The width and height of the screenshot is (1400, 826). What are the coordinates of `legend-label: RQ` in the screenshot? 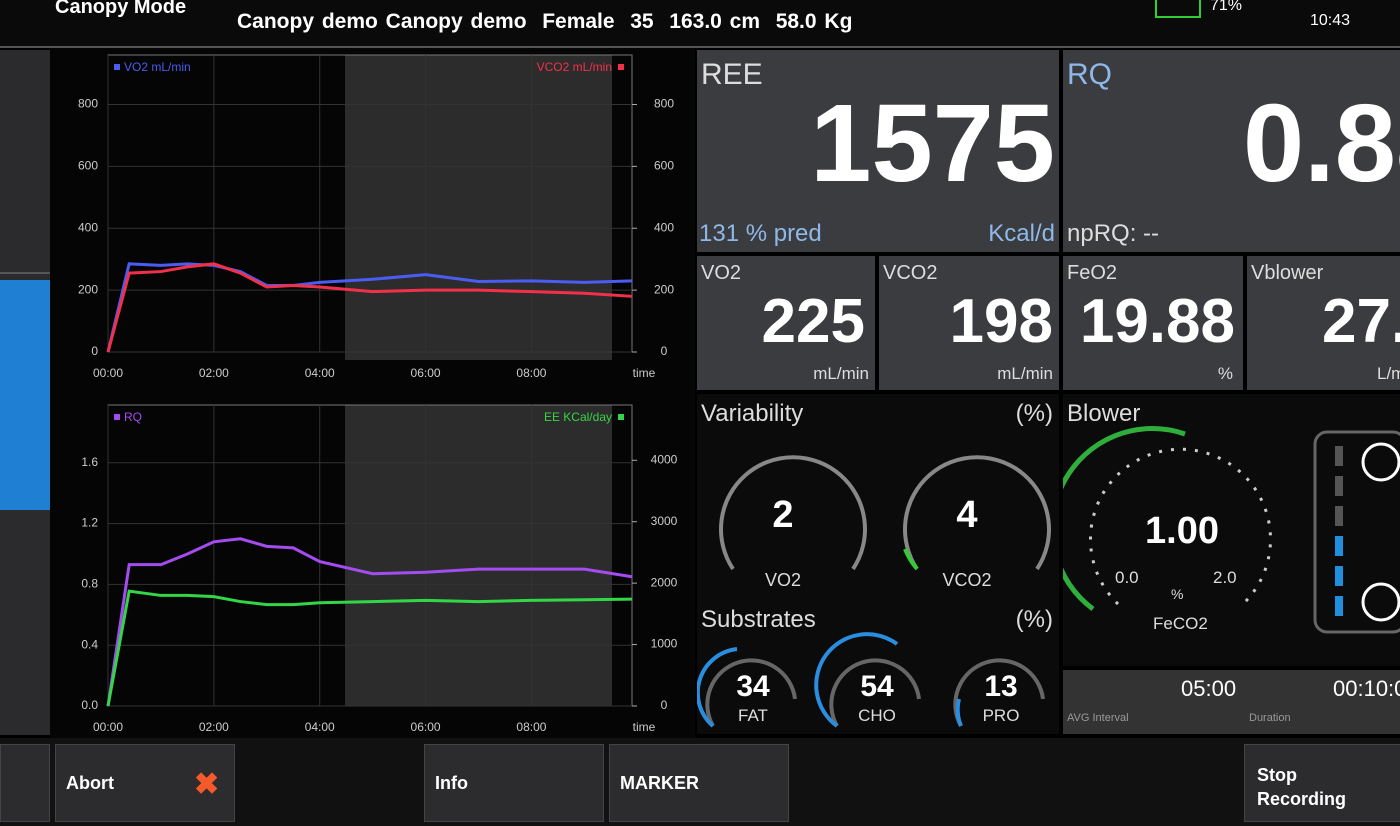 It's located at (133, 417).